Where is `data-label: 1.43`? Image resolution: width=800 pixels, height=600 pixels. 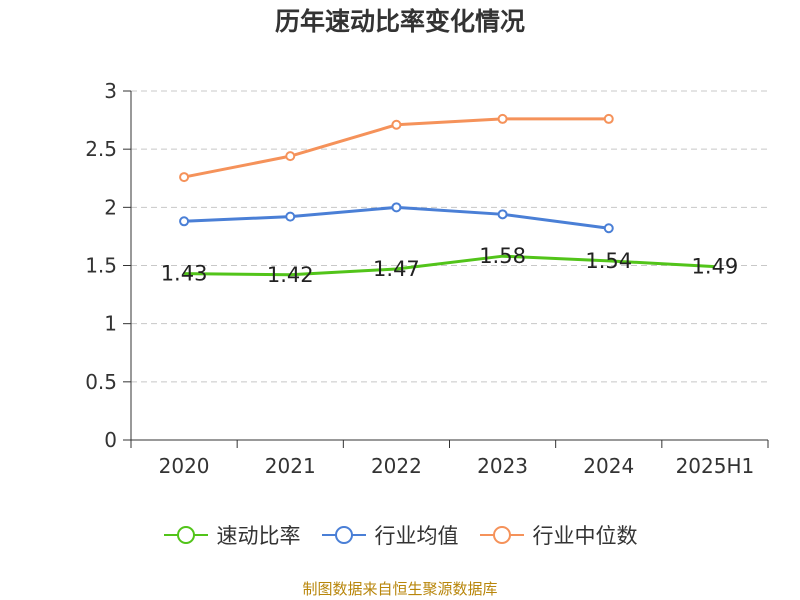
data-label: 1.43 is located at coordinates (184, 274).